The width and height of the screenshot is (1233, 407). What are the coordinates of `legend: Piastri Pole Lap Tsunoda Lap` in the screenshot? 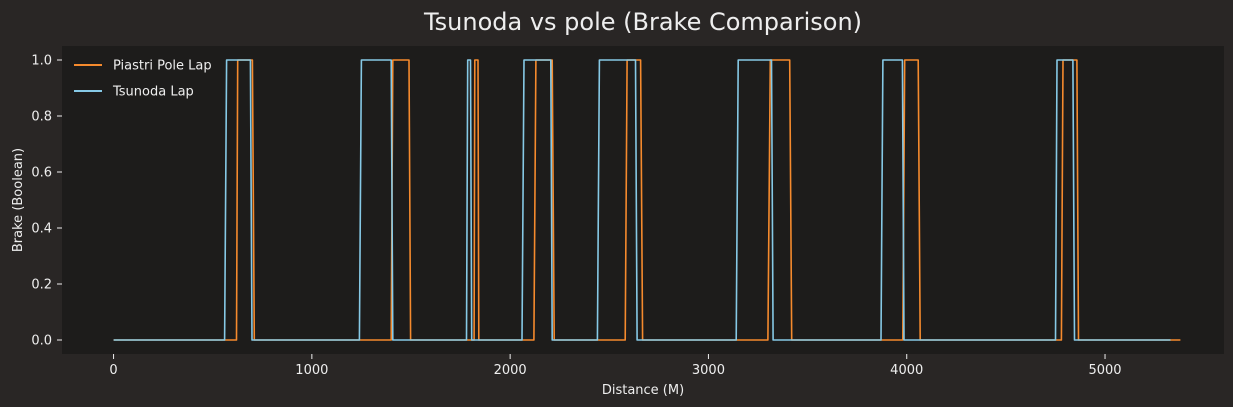 It's located at (143, 79).